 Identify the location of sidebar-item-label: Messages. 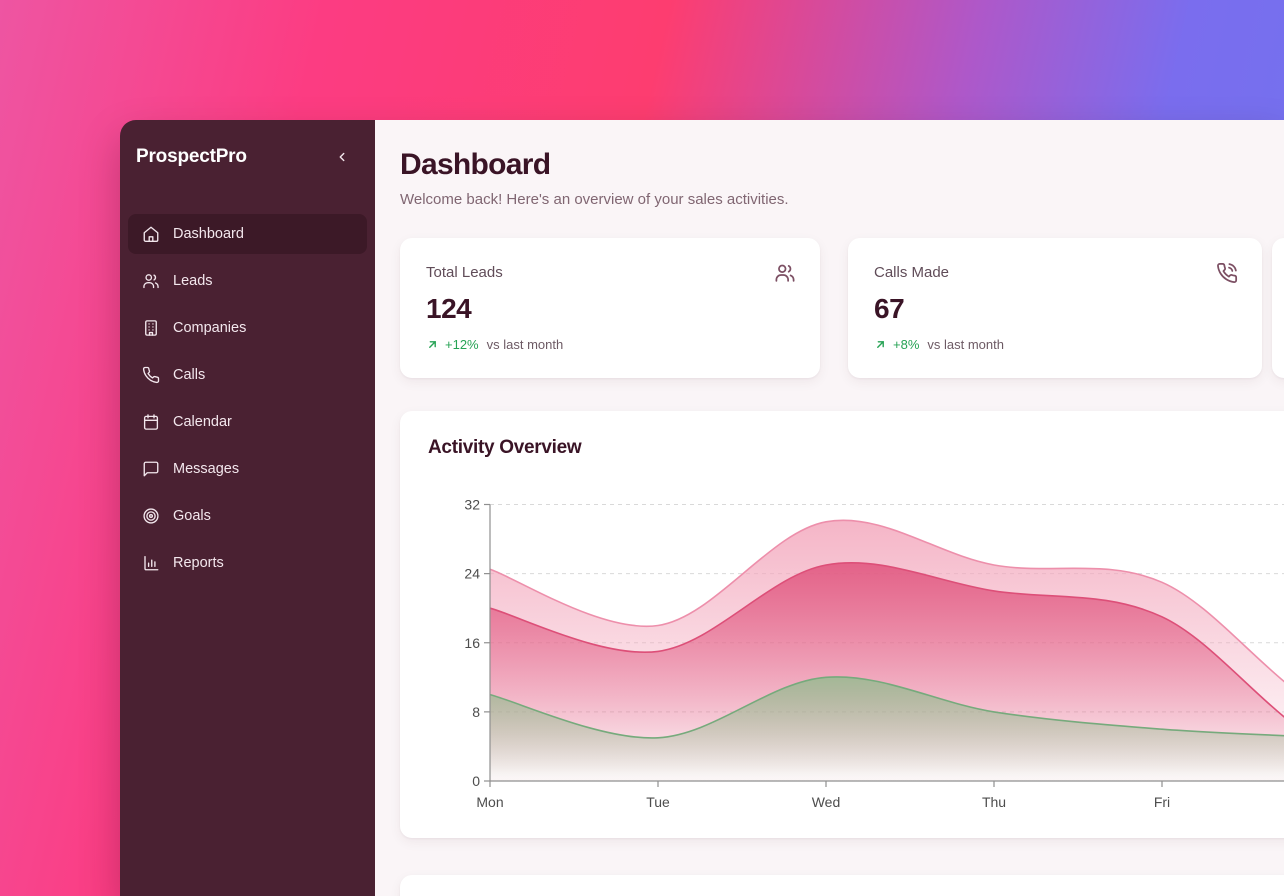
(206, 469).